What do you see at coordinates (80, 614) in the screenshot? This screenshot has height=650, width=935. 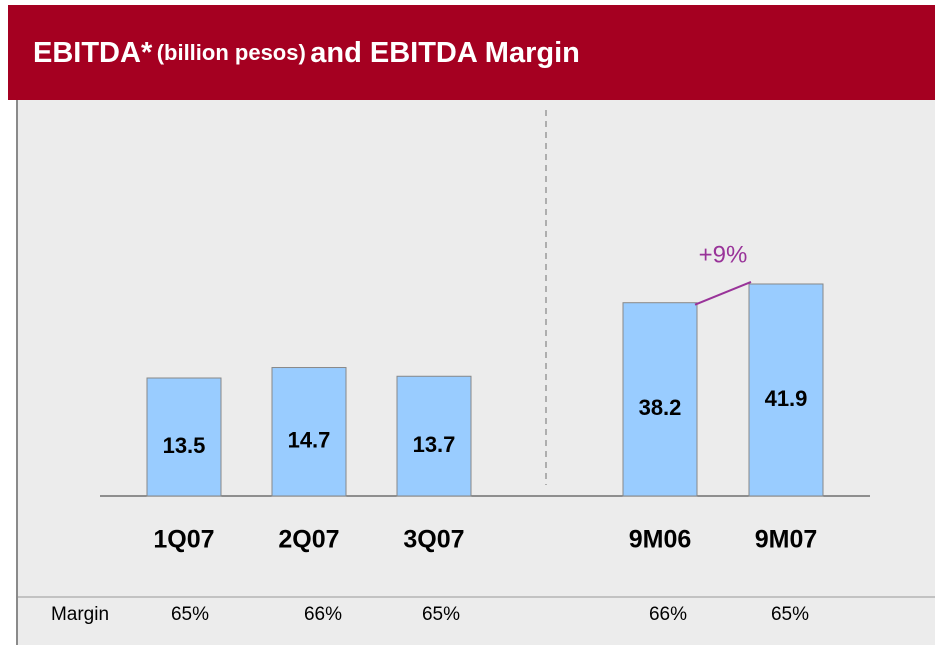 I see `margin-label: Margin` at bounding box center [80, 614].